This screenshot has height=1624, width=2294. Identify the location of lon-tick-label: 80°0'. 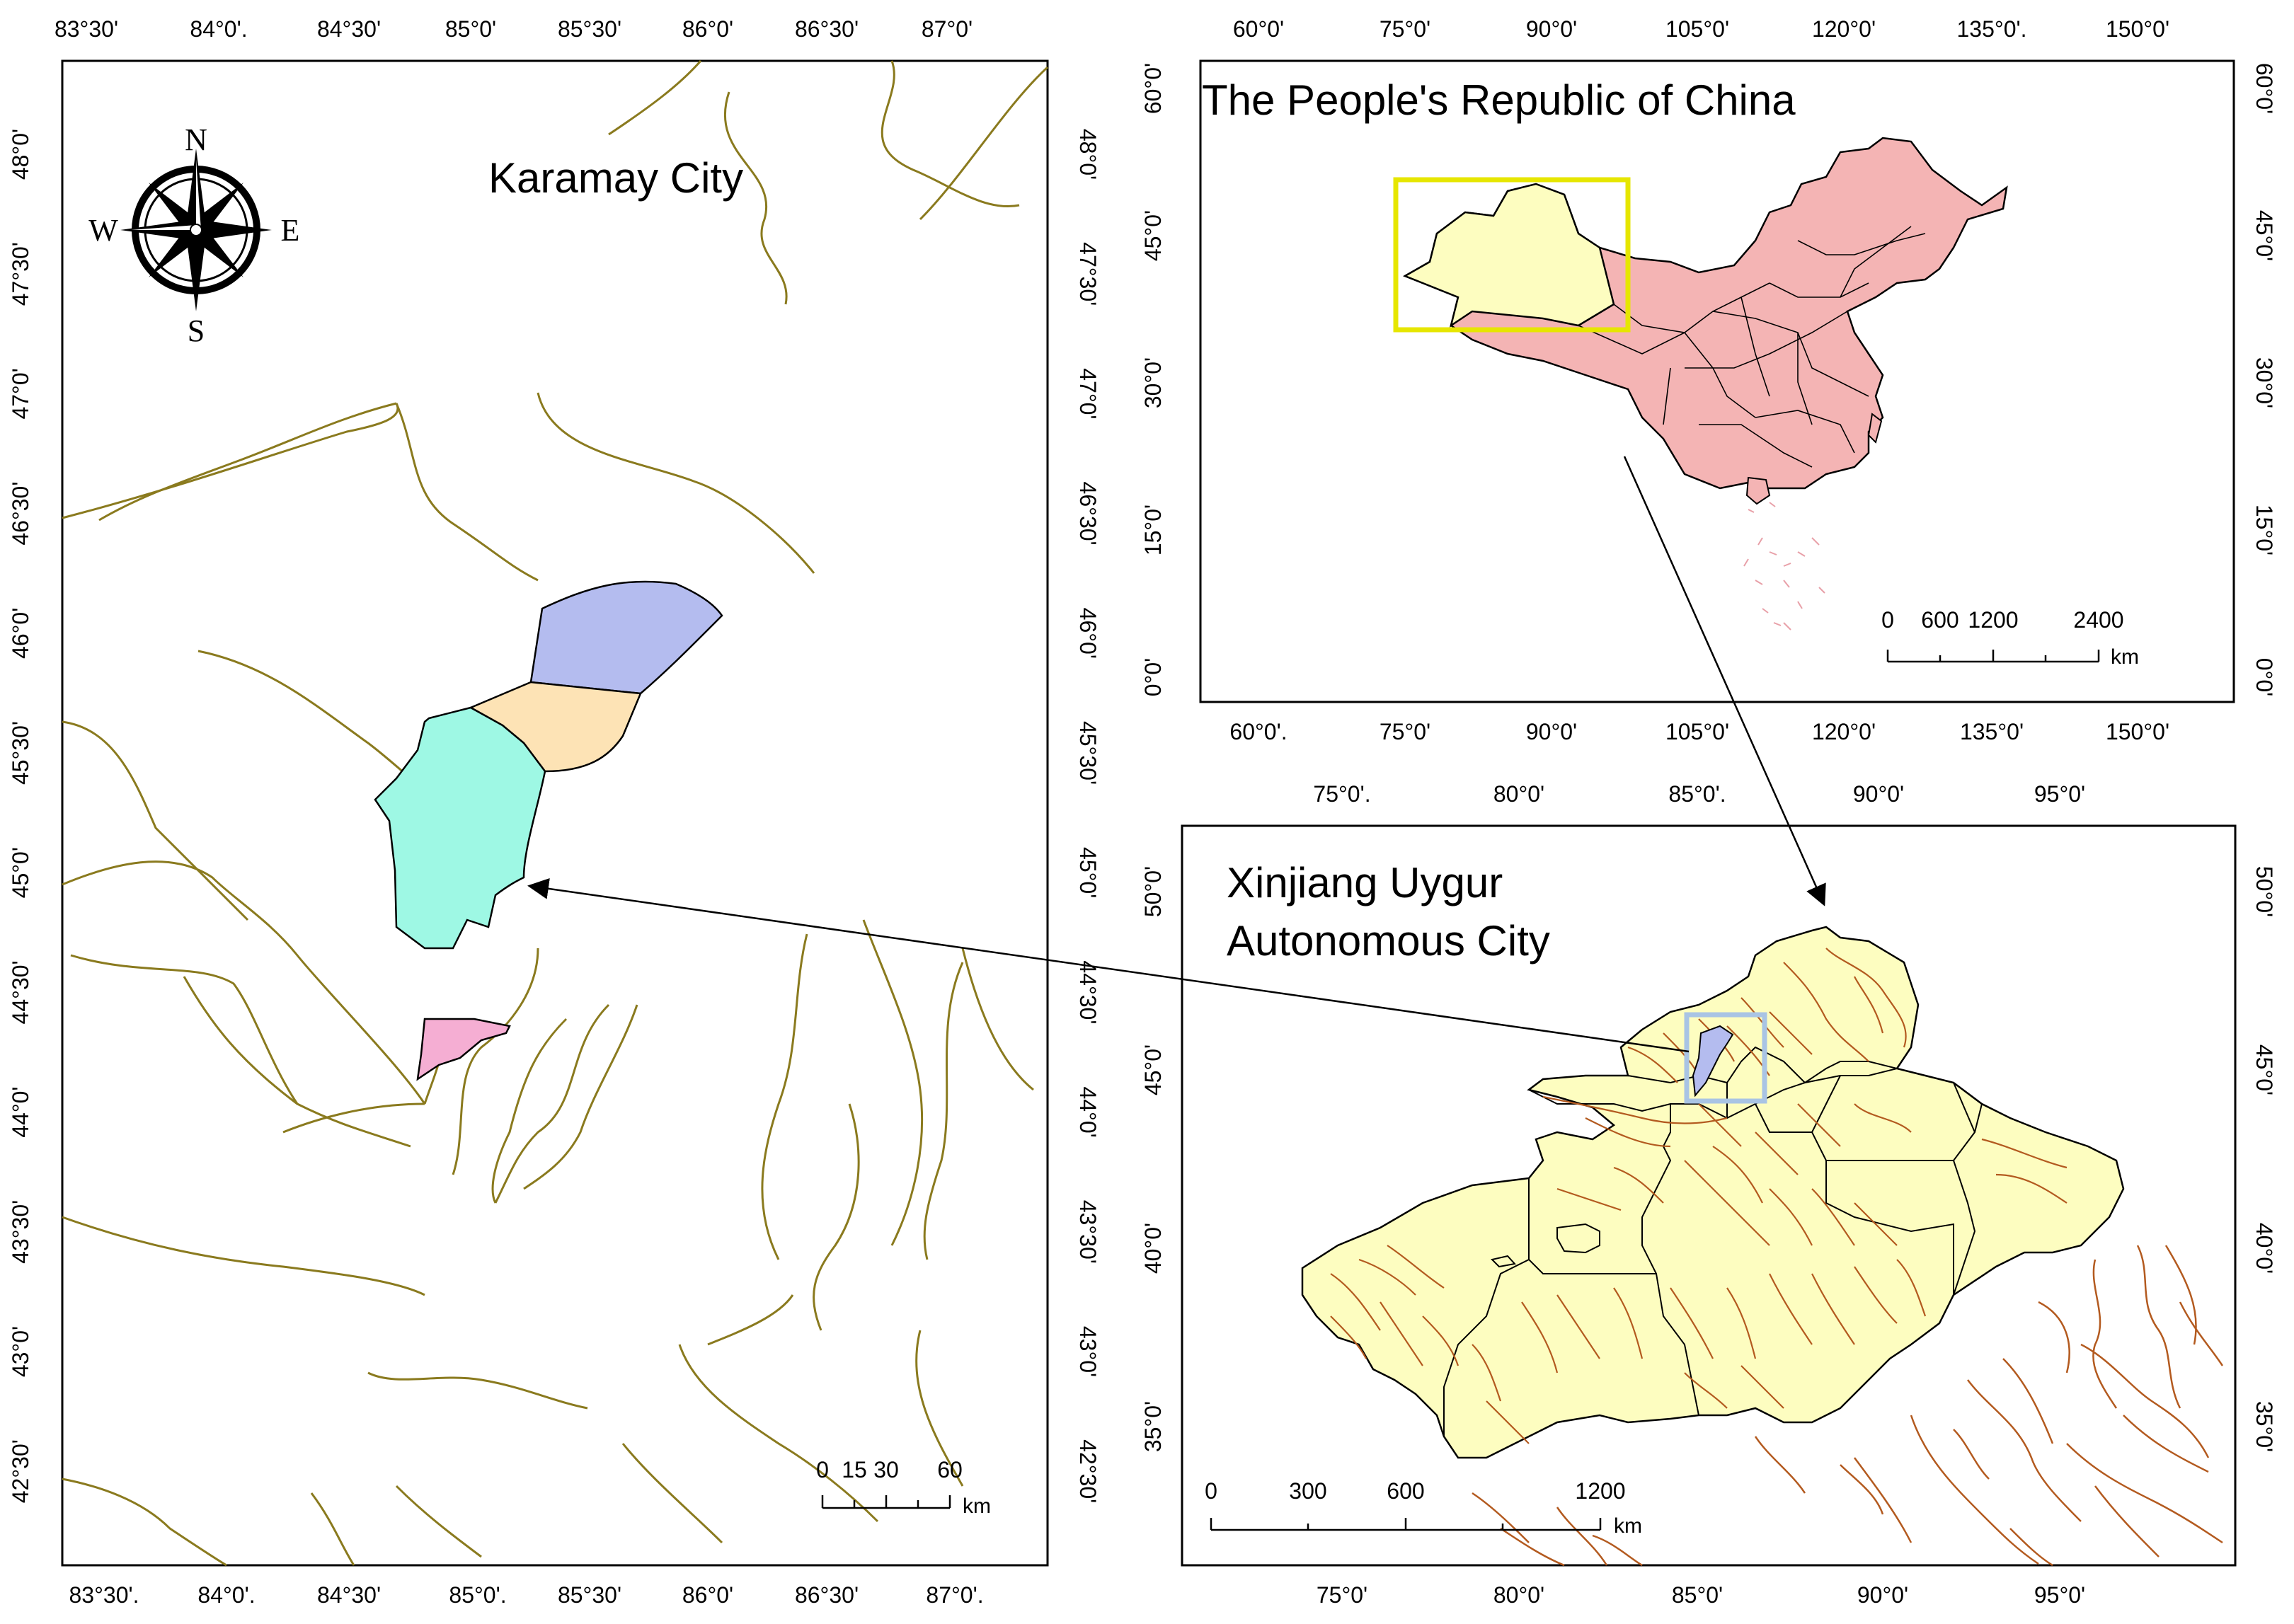
(1519, 1595).